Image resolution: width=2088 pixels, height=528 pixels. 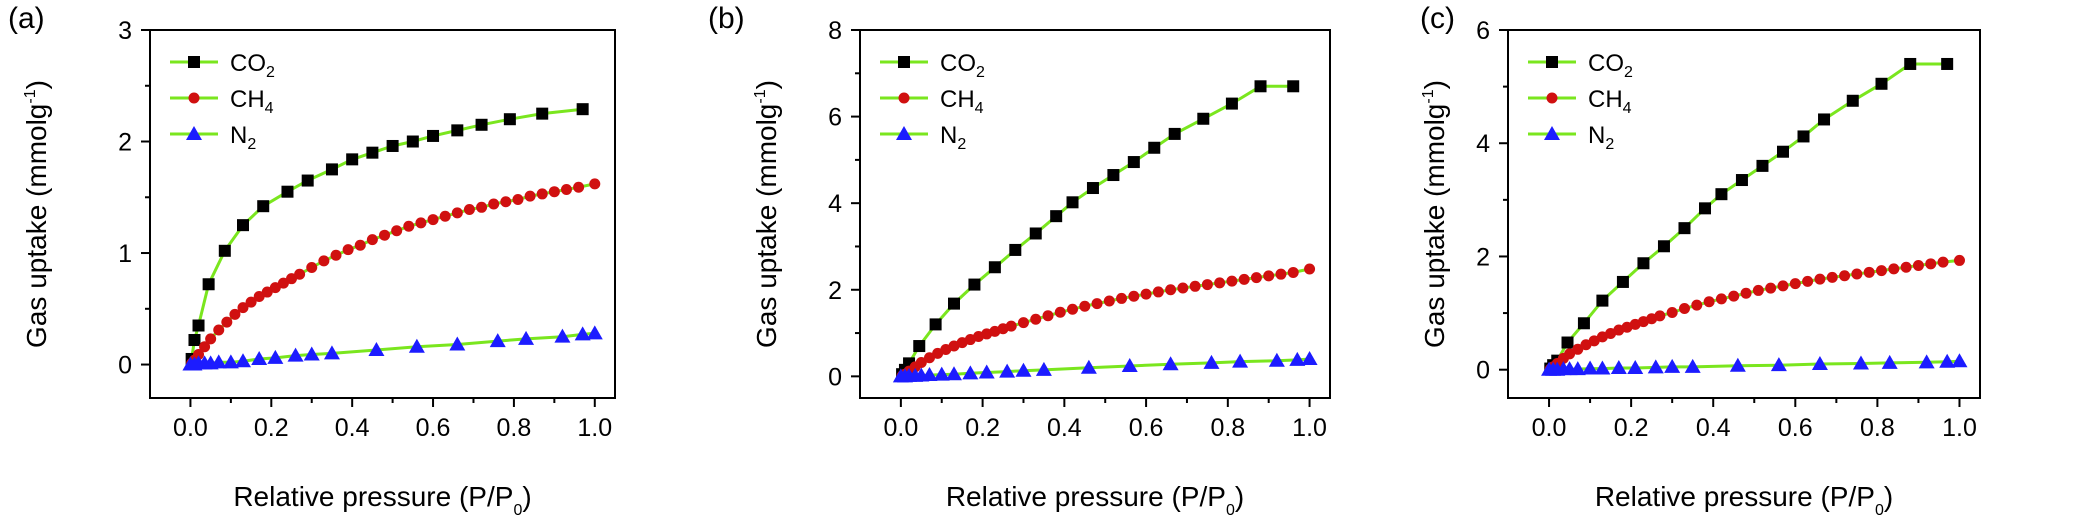 I want to click on x-tick-label: 0.6, so click(x=433, y=428).